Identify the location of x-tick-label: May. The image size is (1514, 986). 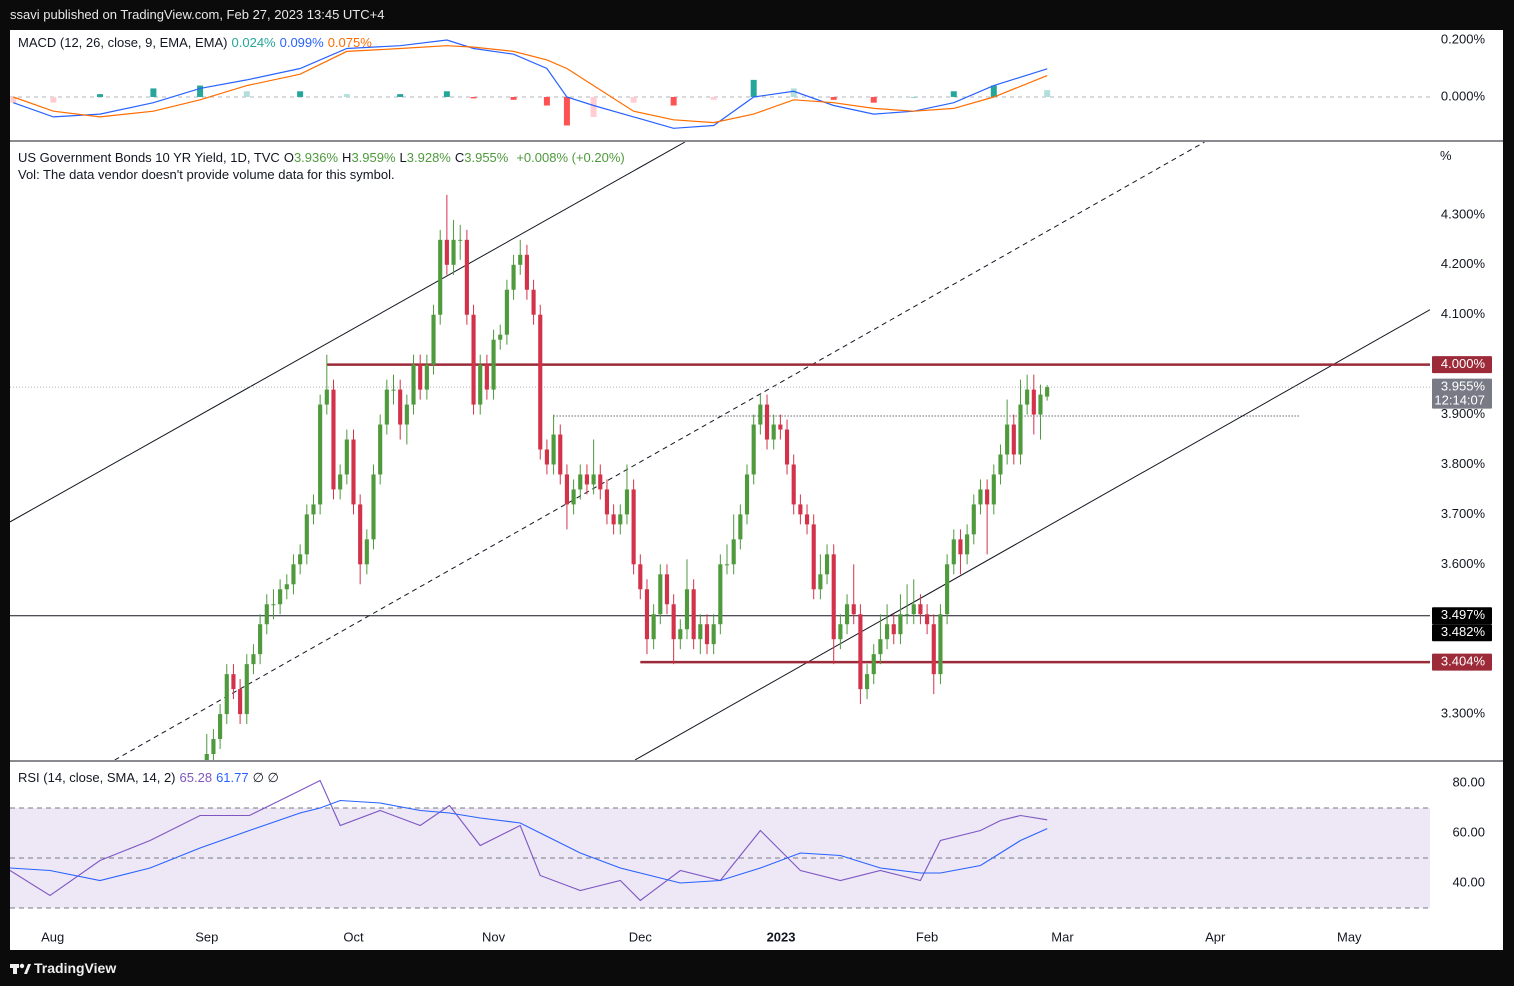
(1349, 936).